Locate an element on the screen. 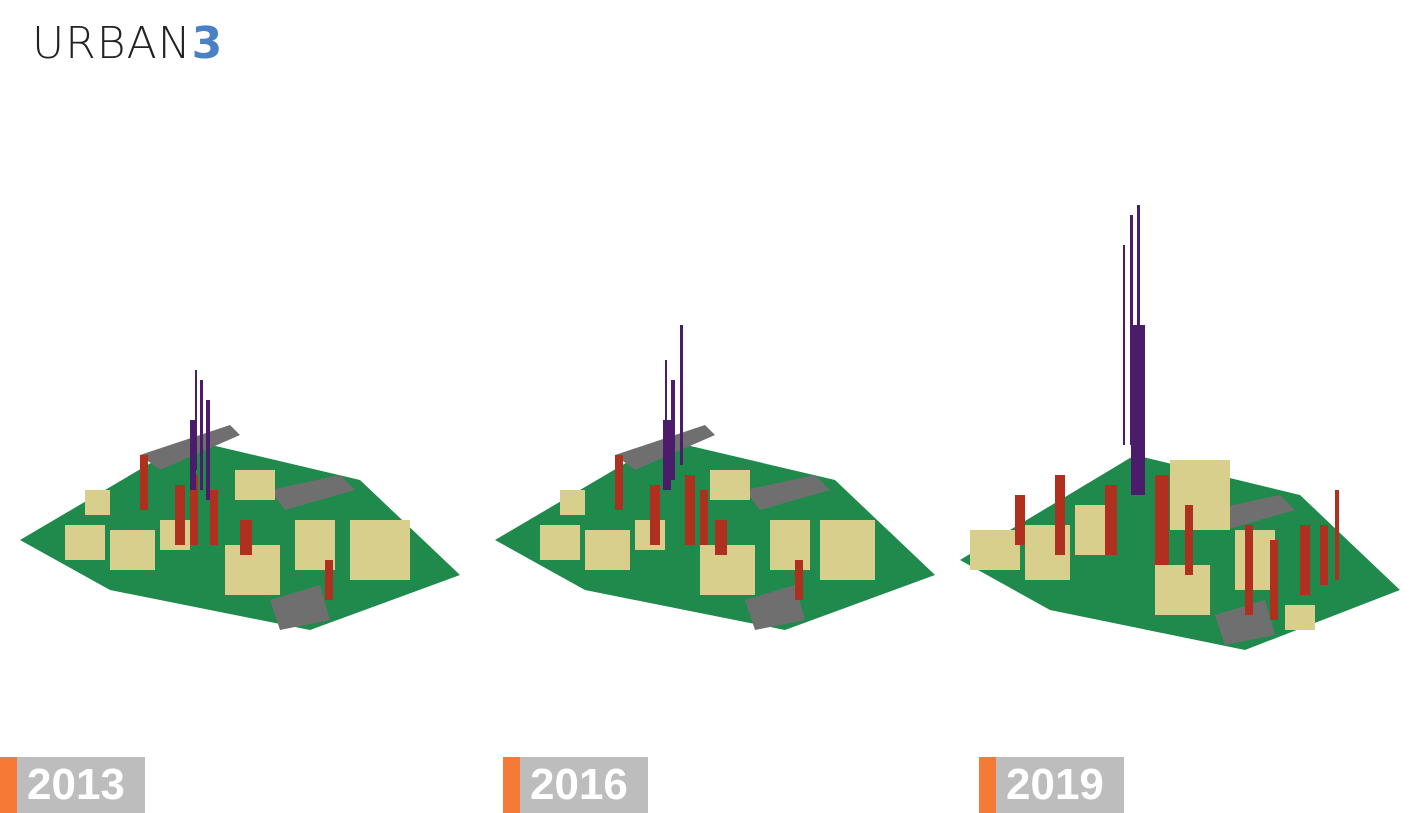 This screenshot has width=1419, height=813. year-label-2016: 2016 is located at coordinates (575, 785).